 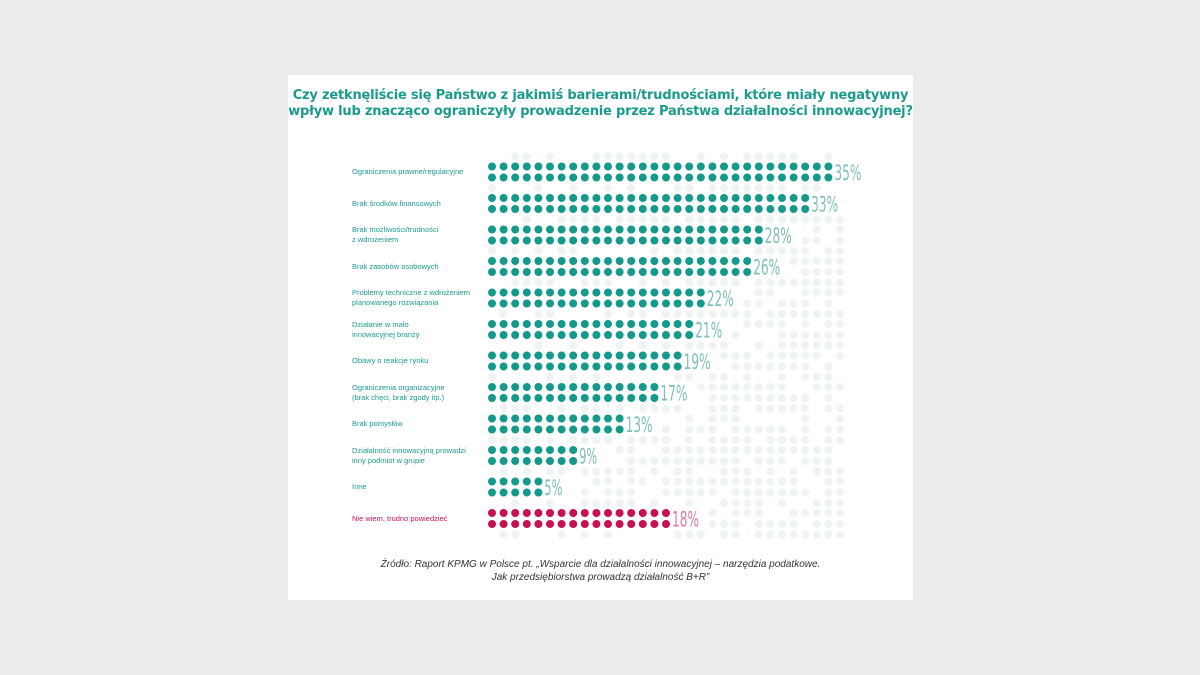 I want to click on category-label: Inne, so click(x=359, y=486).